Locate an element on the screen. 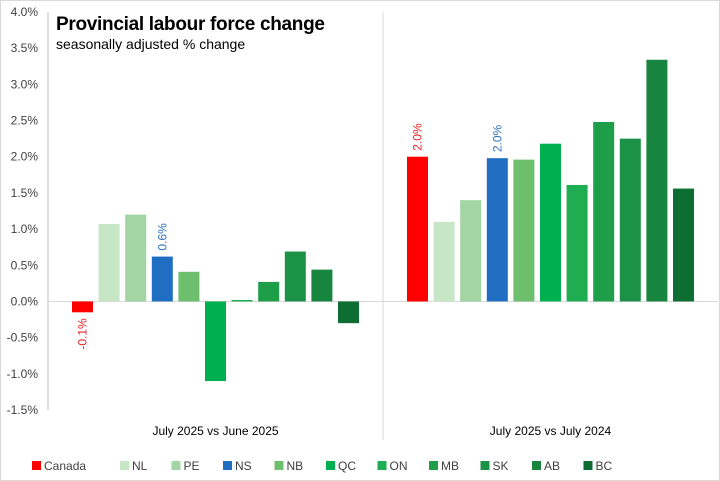  legend-label: QC is located at coordinates (347, 466).